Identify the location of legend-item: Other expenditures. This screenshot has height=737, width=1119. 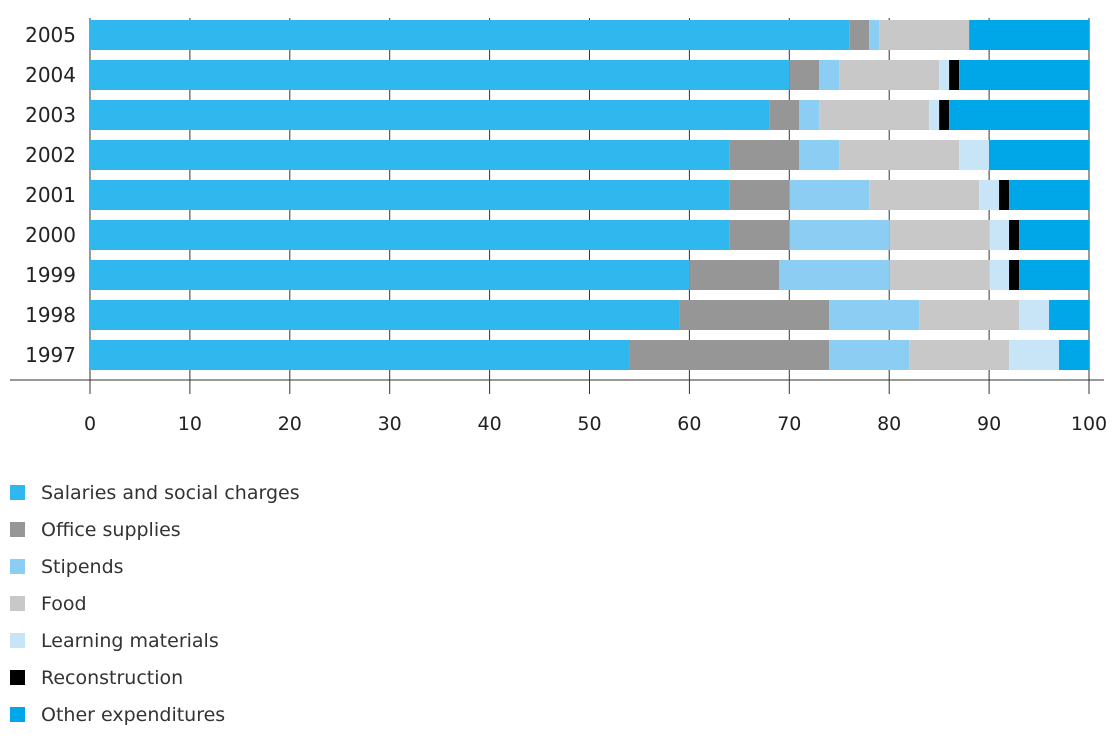
(155, 714).